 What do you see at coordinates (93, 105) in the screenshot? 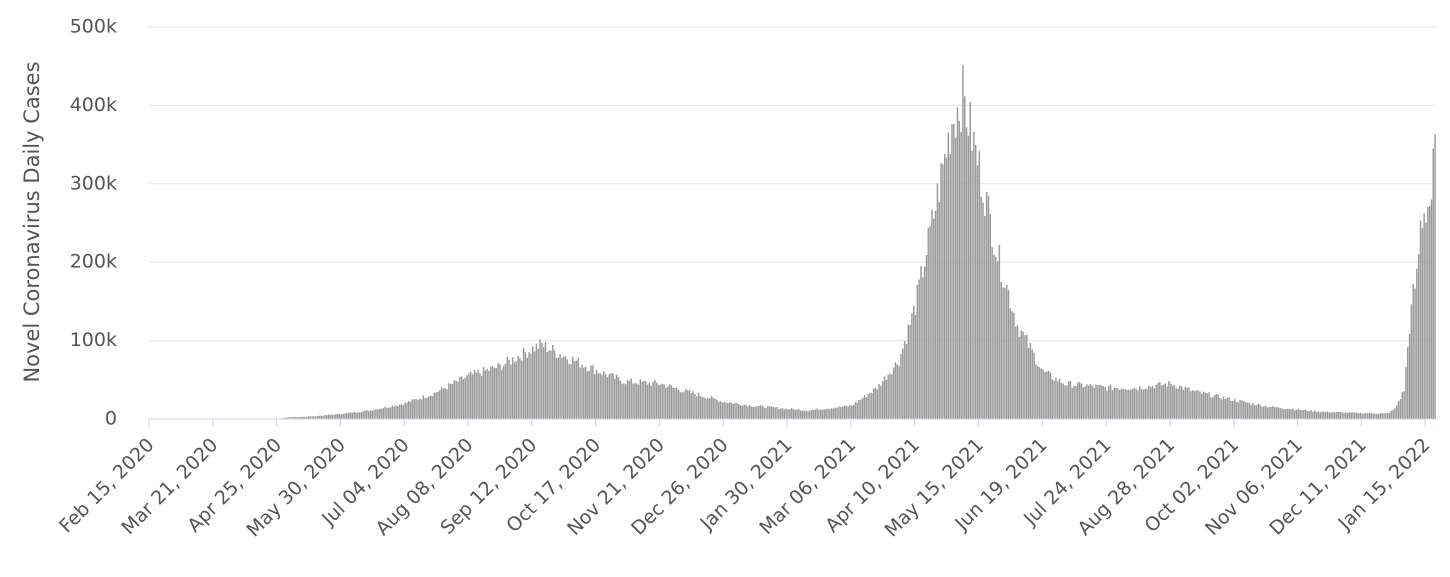
I see `y-tick-label: 400k` at bounding box center [93, 105].